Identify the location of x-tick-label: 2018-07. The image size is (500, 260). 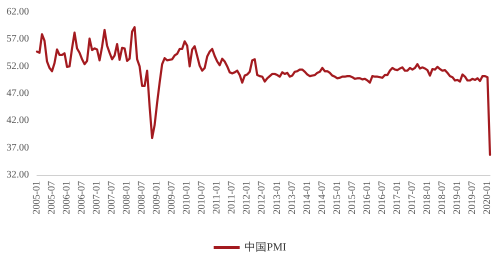
(442, 197).